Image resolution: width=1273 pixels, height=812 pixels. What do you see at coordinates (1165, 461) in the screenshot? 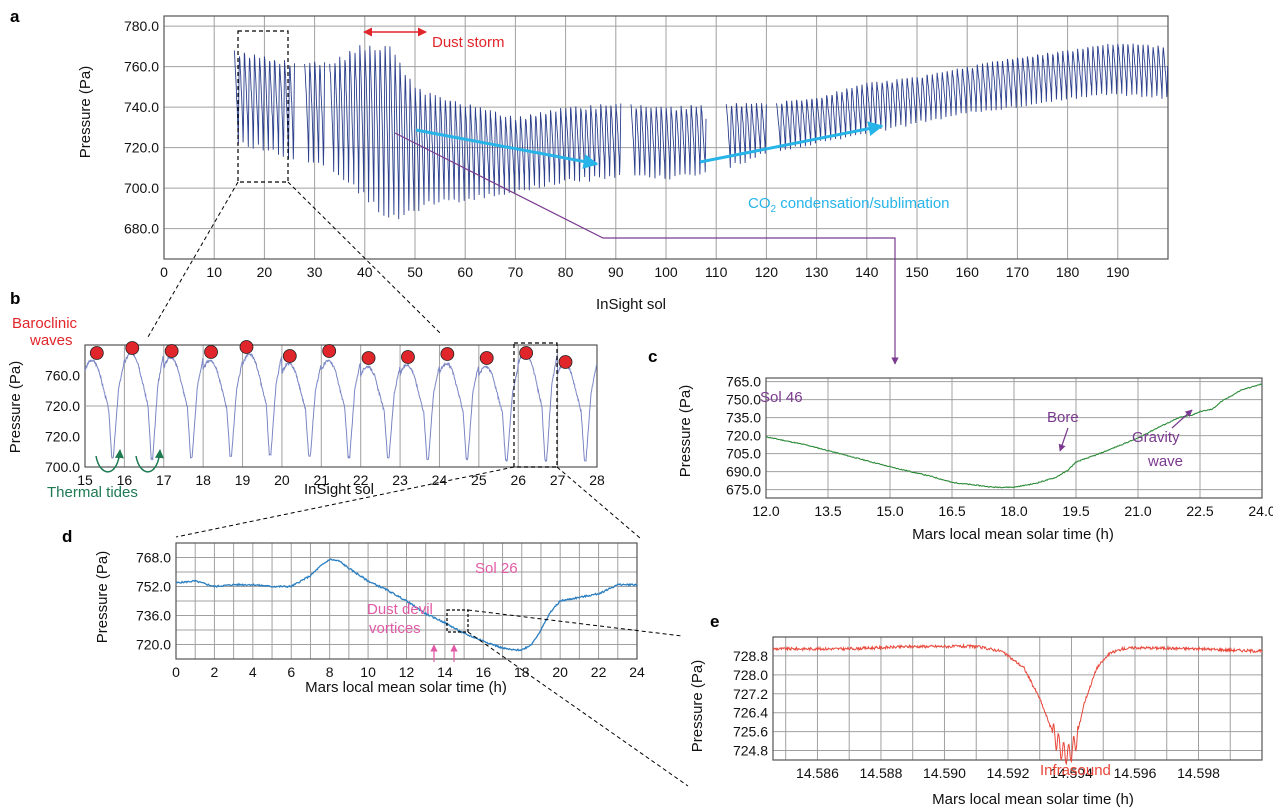
I see `gravity-wave-label-line2: wave` at bounding box center [1165, 461].